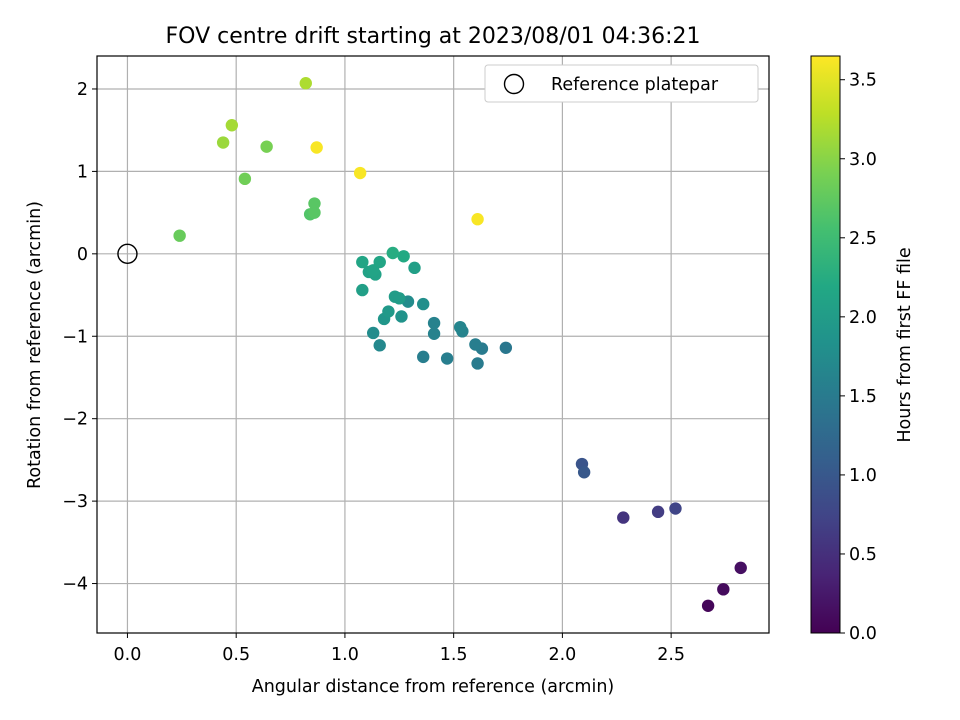 Image resolution: width=960 pixels, height=720 pixels. I want to click on y-axis-ticks: 2 1 0 −1 −2 −3 −4, so click(79, 337).